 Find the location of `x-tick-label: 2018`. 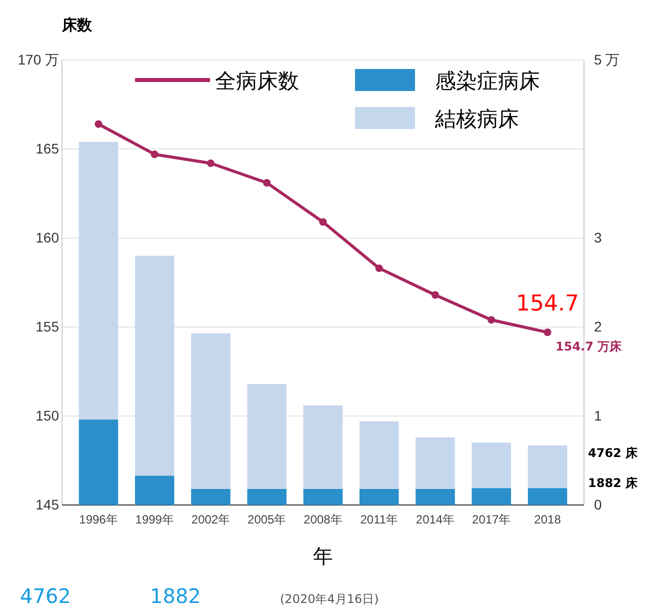

x-tick-label: 2018 is located at coordinates (548, 519).